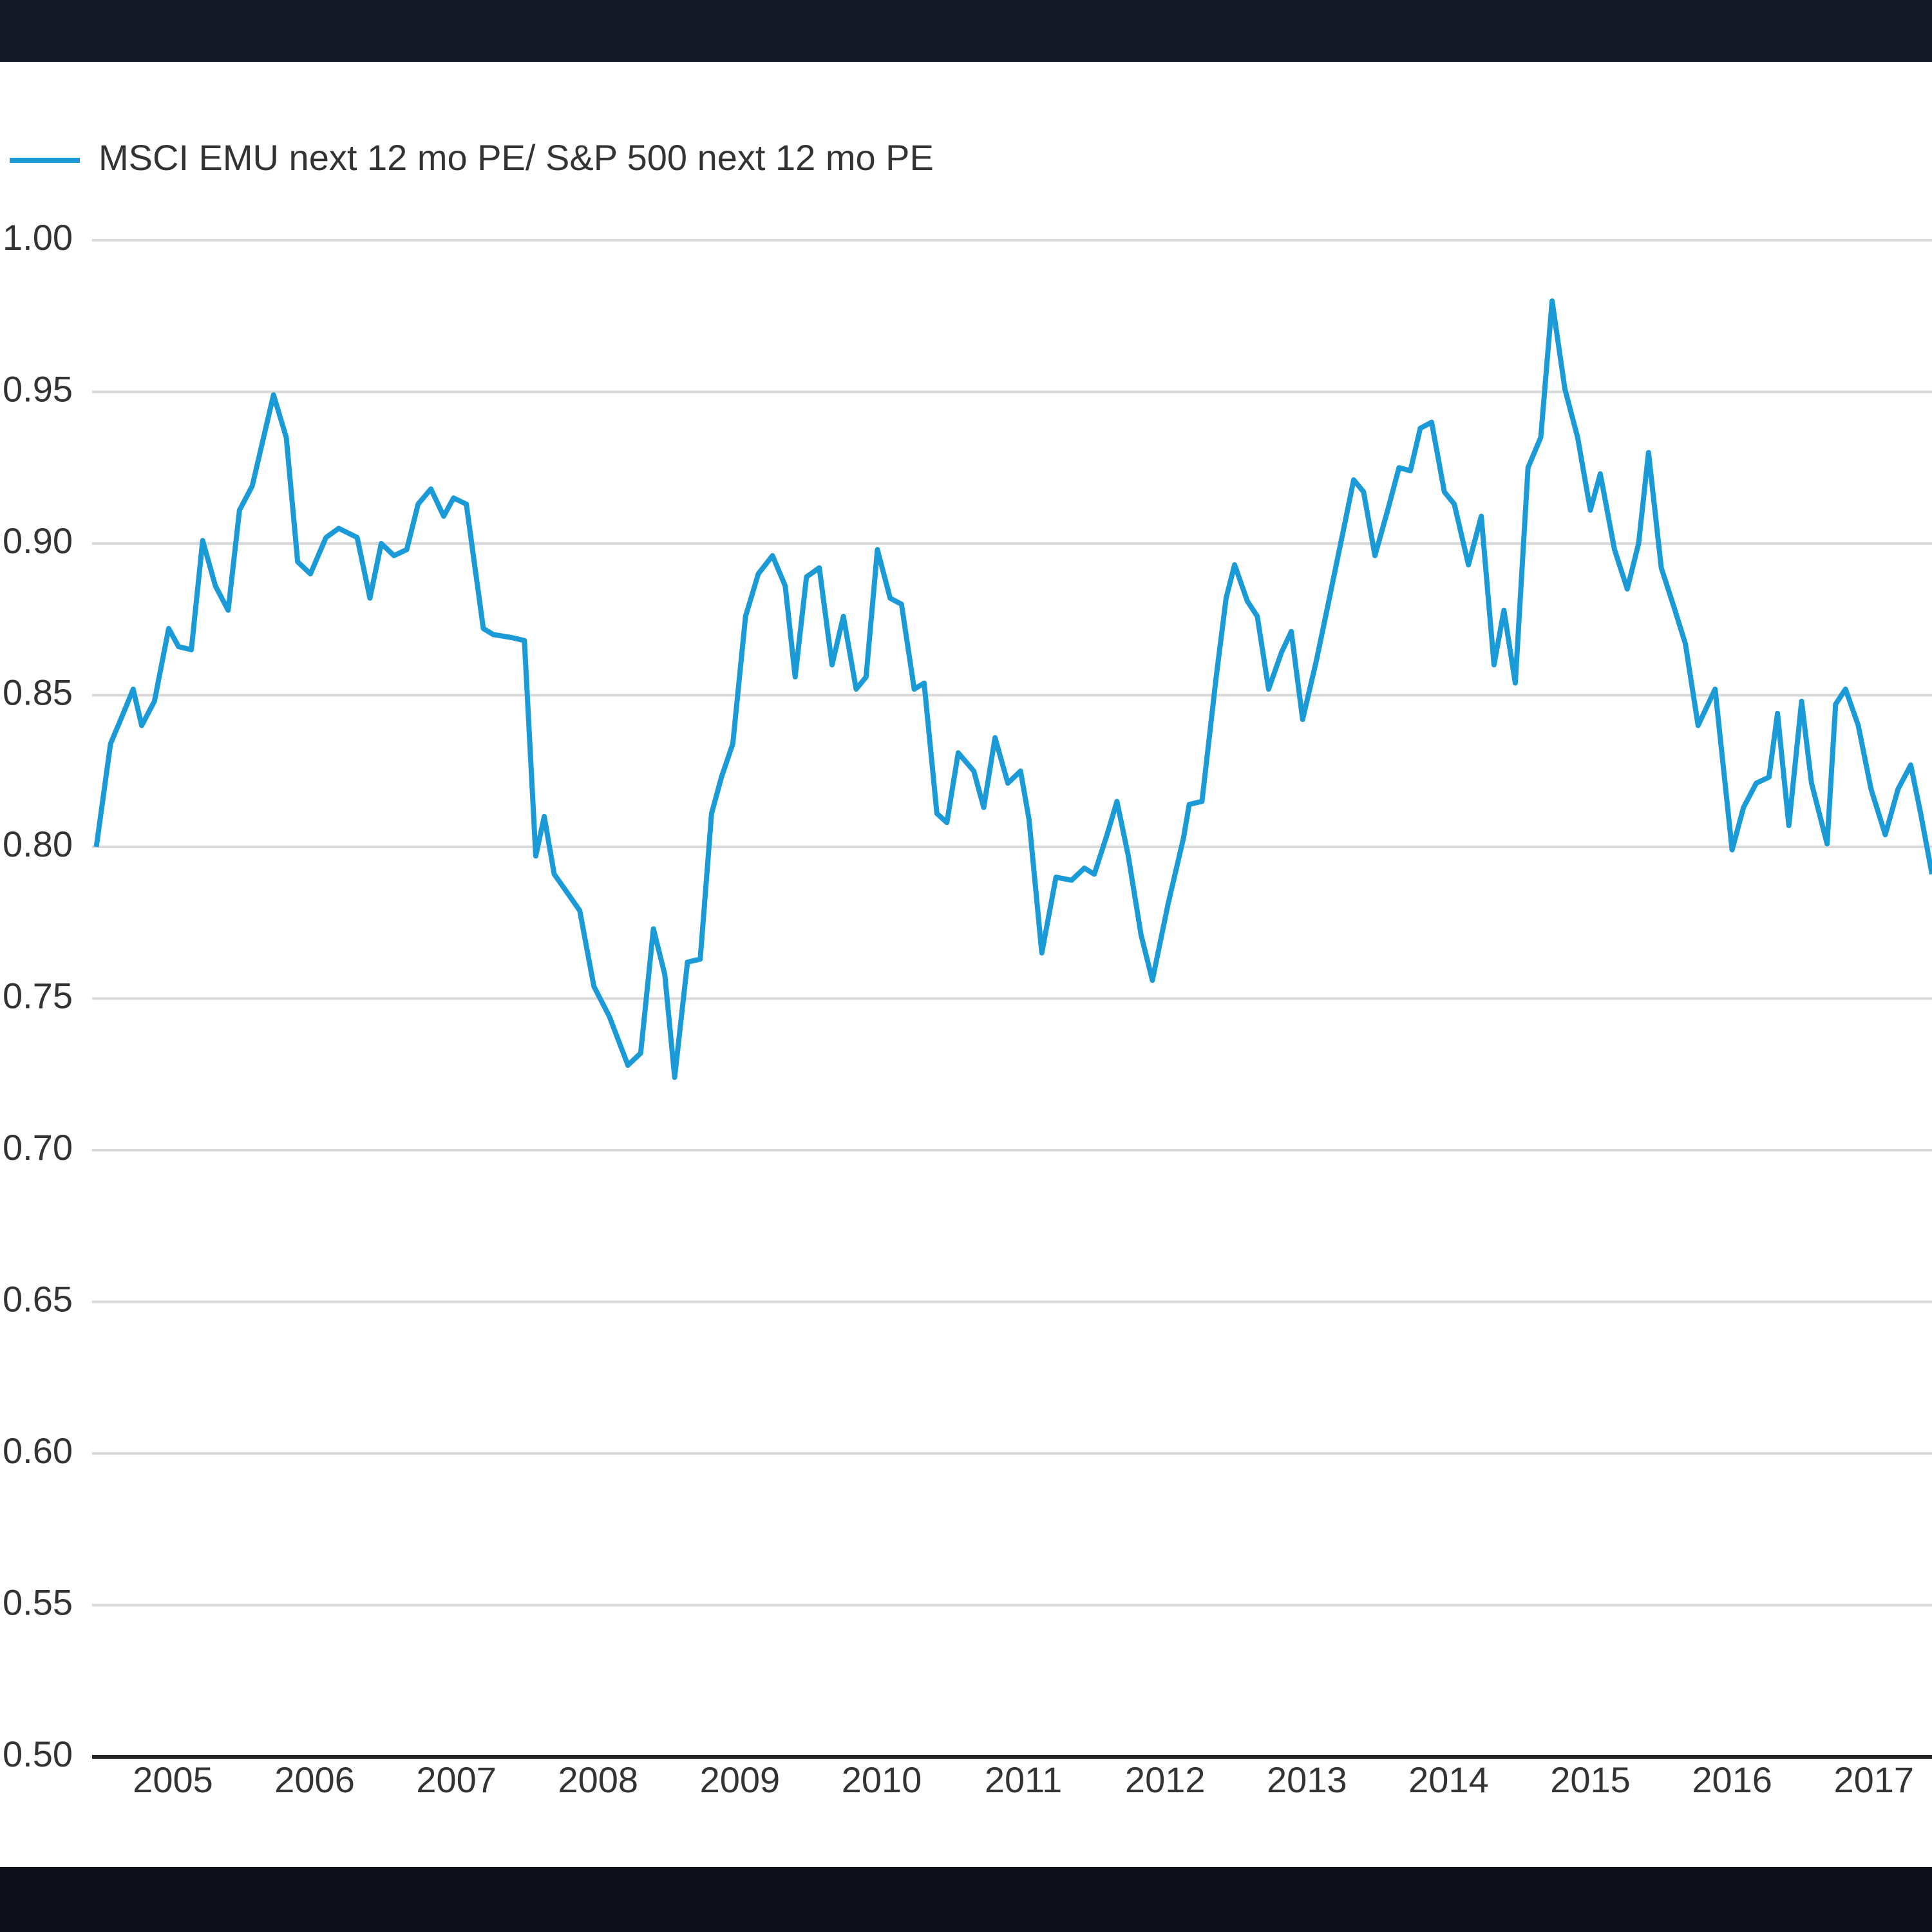  I want to click on y-tick-label: 0.90, so click(38, 540).